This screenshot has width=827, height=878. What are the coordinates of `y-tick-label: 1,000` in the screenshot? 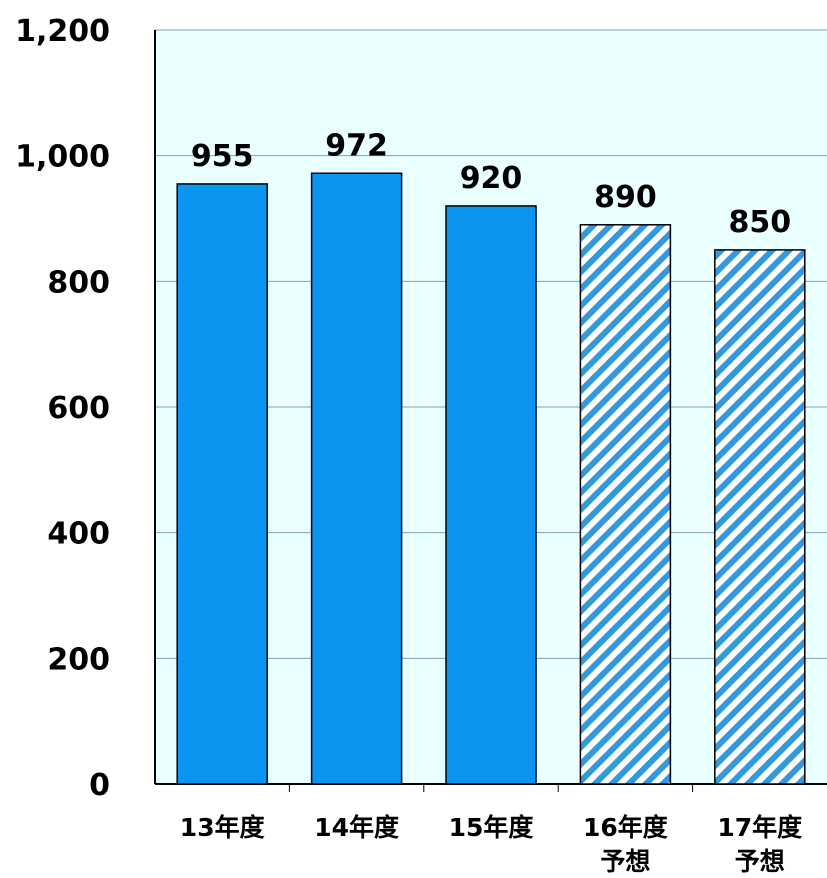 It's located at (62, 157).